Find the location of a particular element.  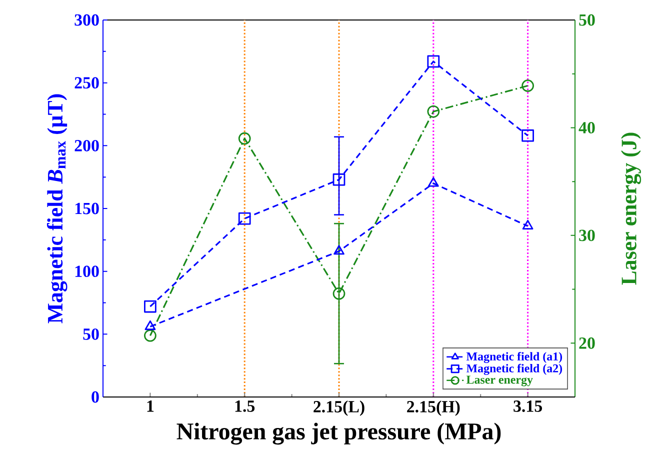

legend-label: Laser energy is located at coordinates (499, 381).